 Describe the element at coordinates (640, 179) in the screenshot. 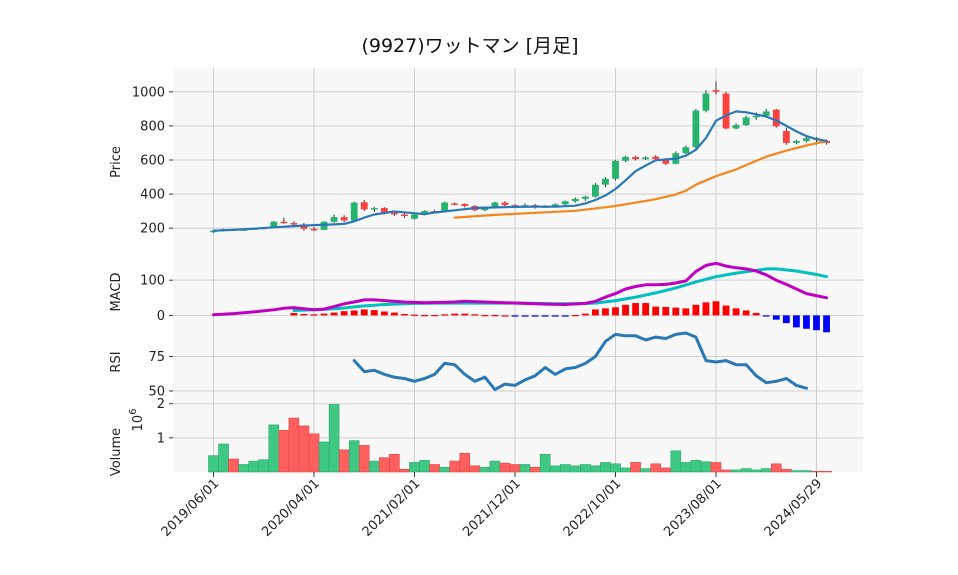

I see `ma-long-line` at that location.